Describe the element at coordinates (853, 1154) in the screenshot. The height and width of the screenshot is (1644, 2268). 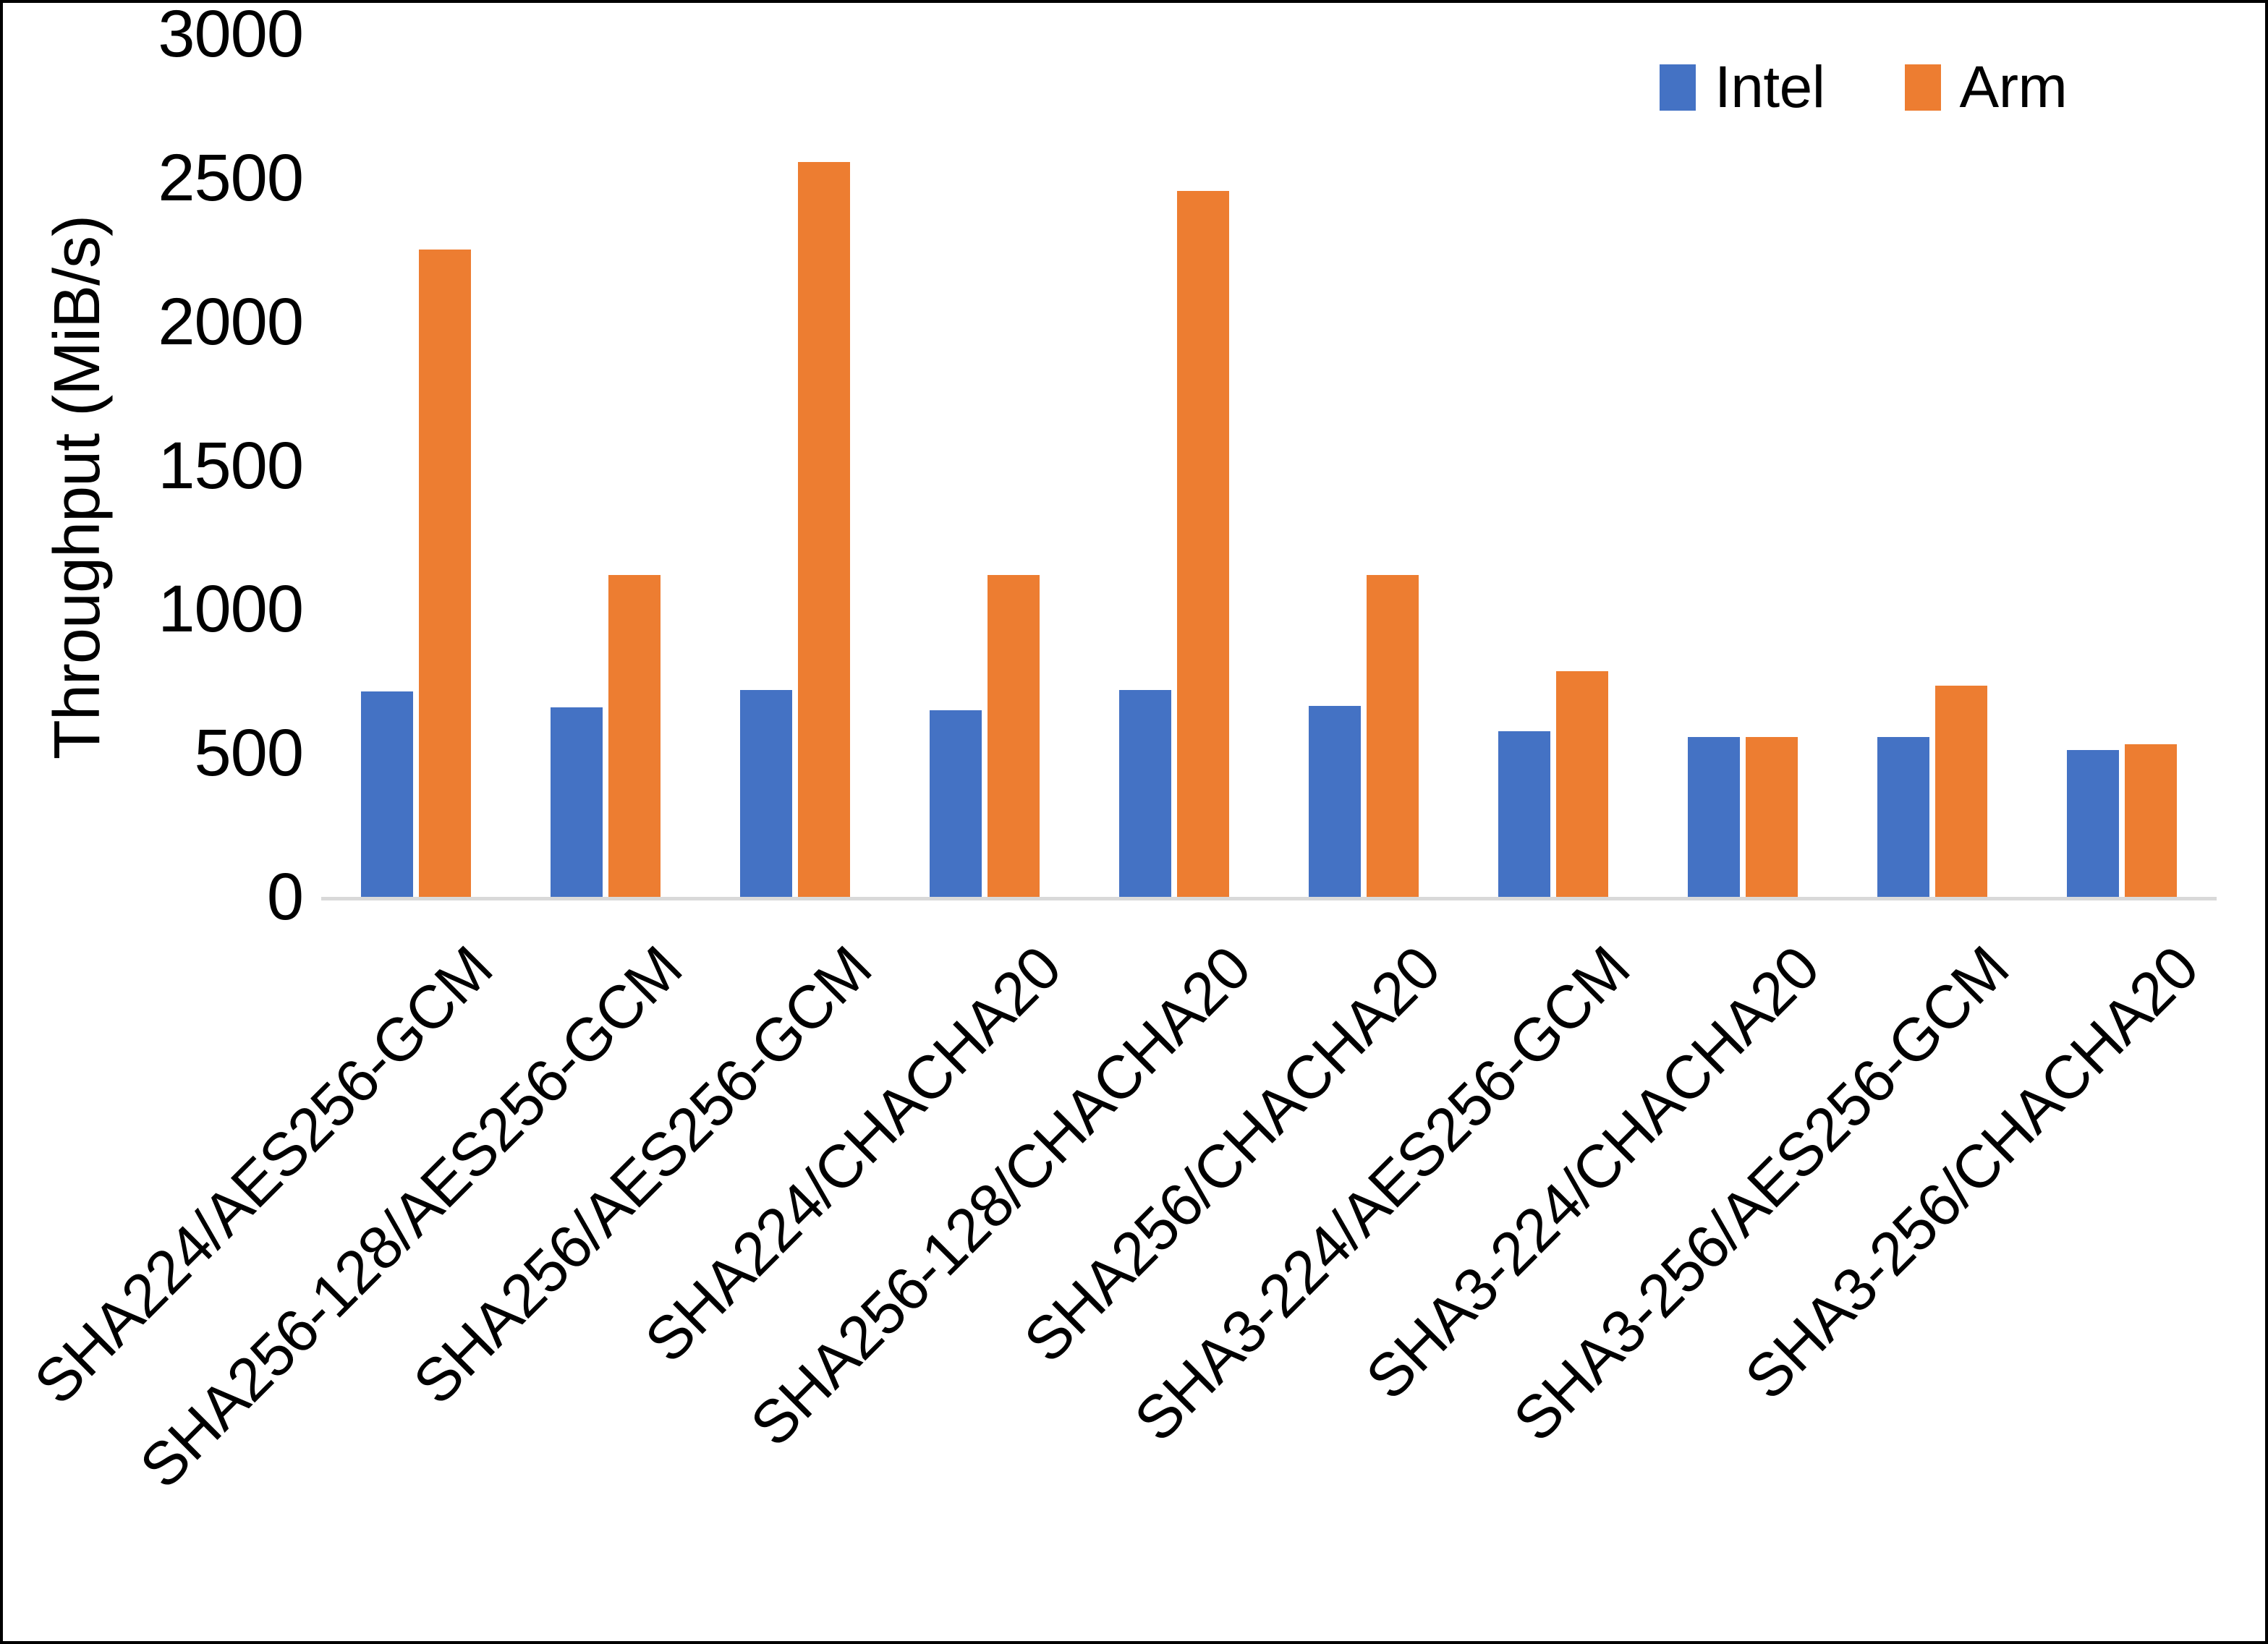
I see `x-tick-label: SHA224/CHACHA20` at that location.